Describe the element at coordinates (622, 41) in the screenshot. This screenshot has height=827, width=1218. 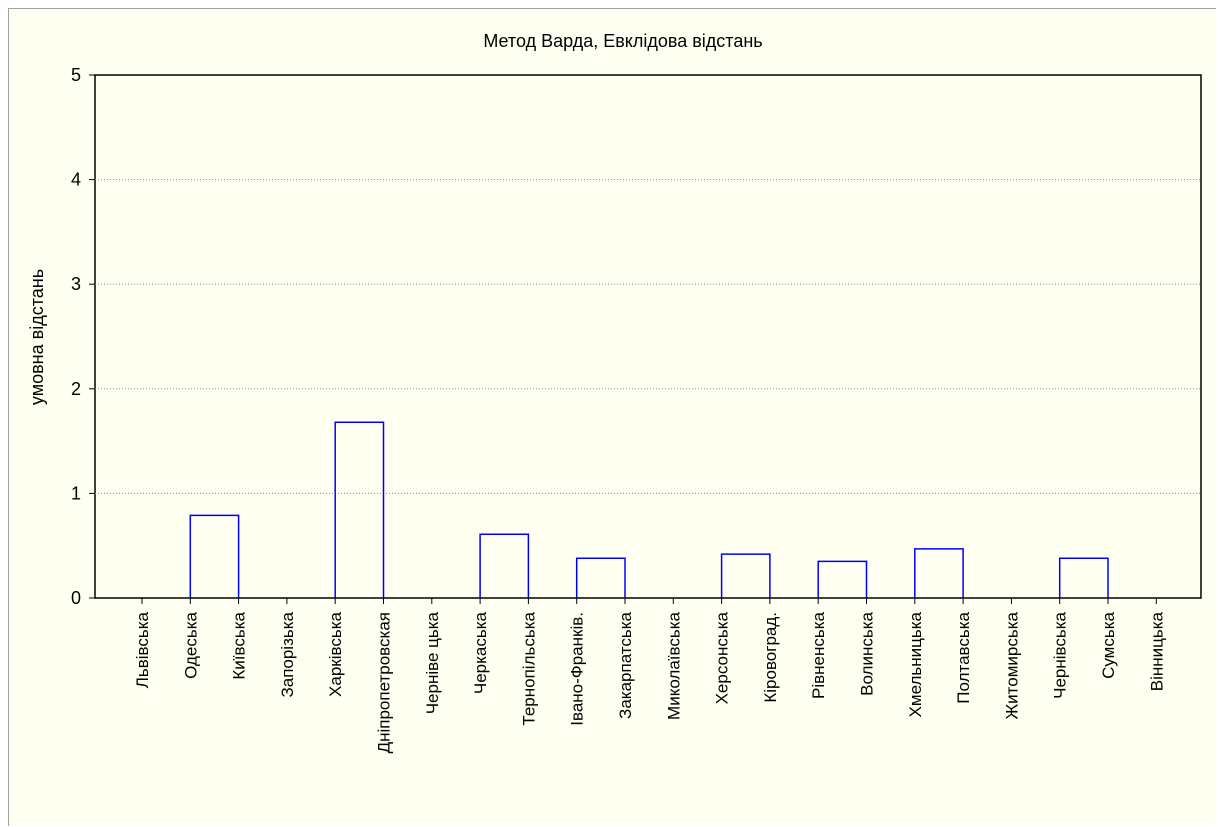
I see `chart-title: Метод Варда, Евклідова відстань` at that location.